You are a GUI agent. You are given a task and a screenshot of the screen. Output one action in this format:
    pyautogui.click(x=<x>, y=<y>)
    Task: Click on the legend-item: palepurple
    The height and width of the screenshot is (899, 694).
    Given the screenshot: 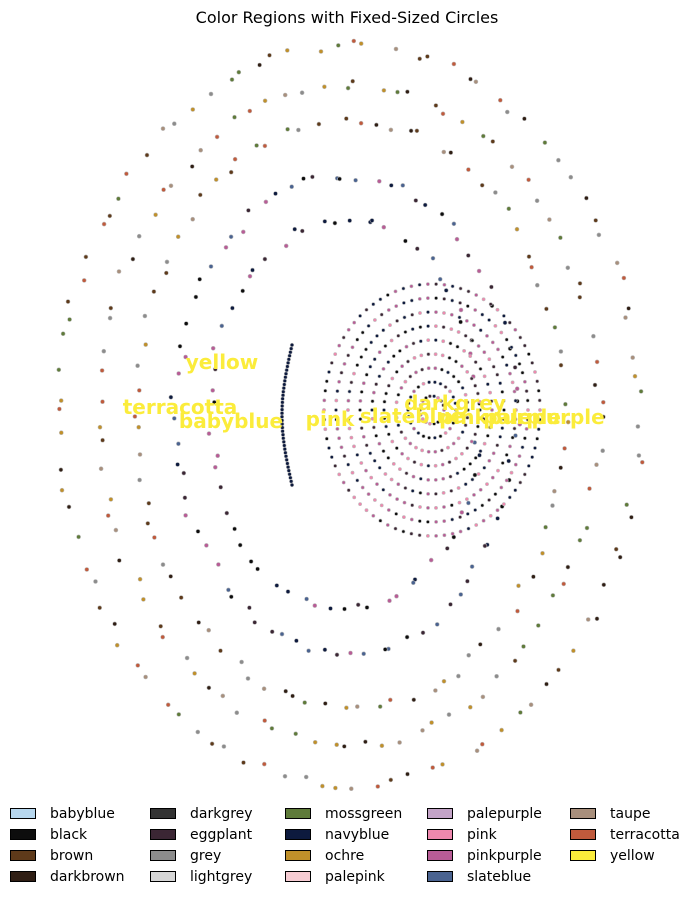 What is the action you would take?
    pyautogui.click(x=484, y=813)
    